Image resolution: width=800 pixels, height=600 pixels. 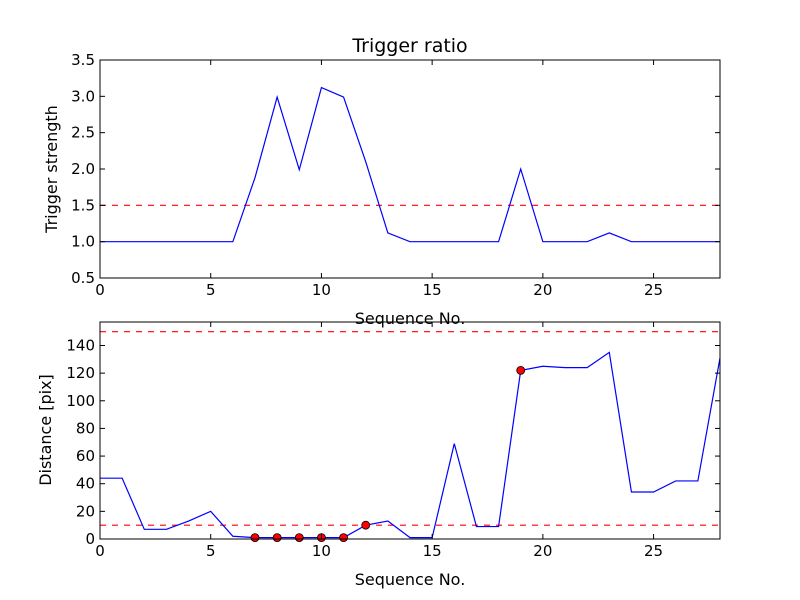 I want to click on bottom-y-tick-label: 0, so click(x=90, y=539).